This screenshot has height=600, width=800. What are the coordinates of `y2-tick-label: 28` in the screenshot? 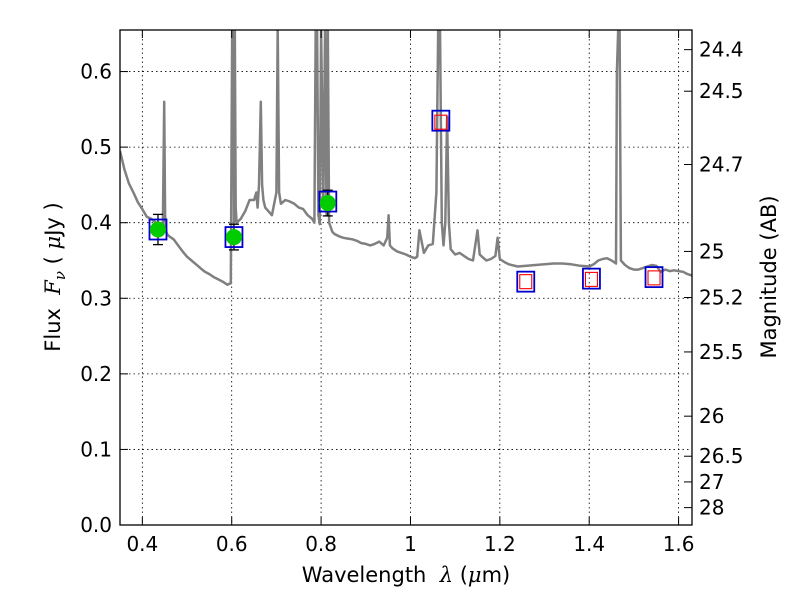 It's located at (711, 508).